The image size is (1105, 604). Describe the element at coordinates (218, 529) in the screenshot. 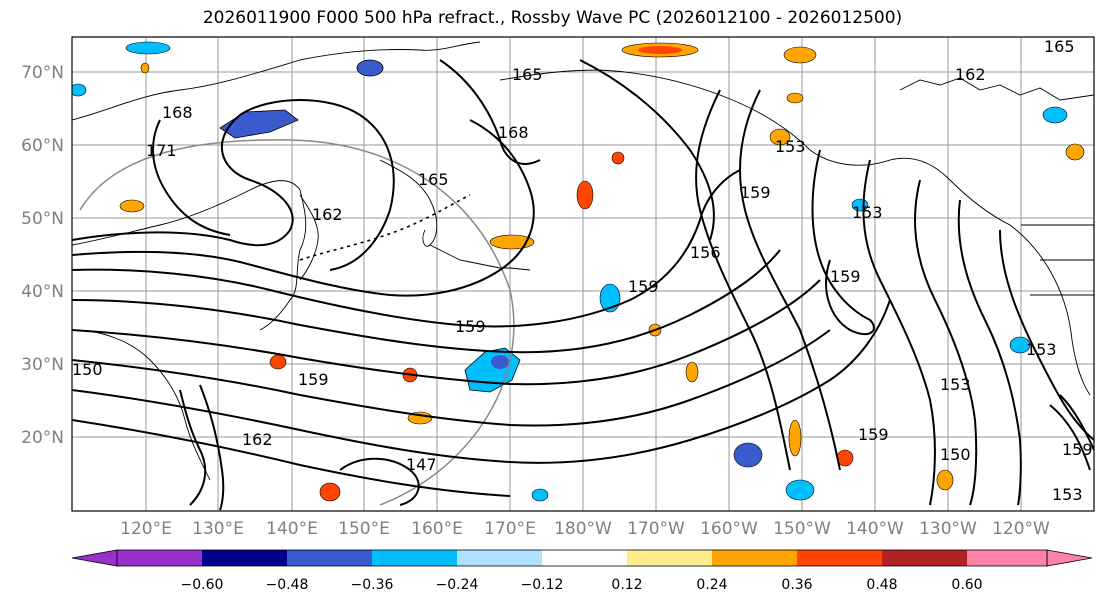

I see `lon-tick-label: 130°E` at that location.